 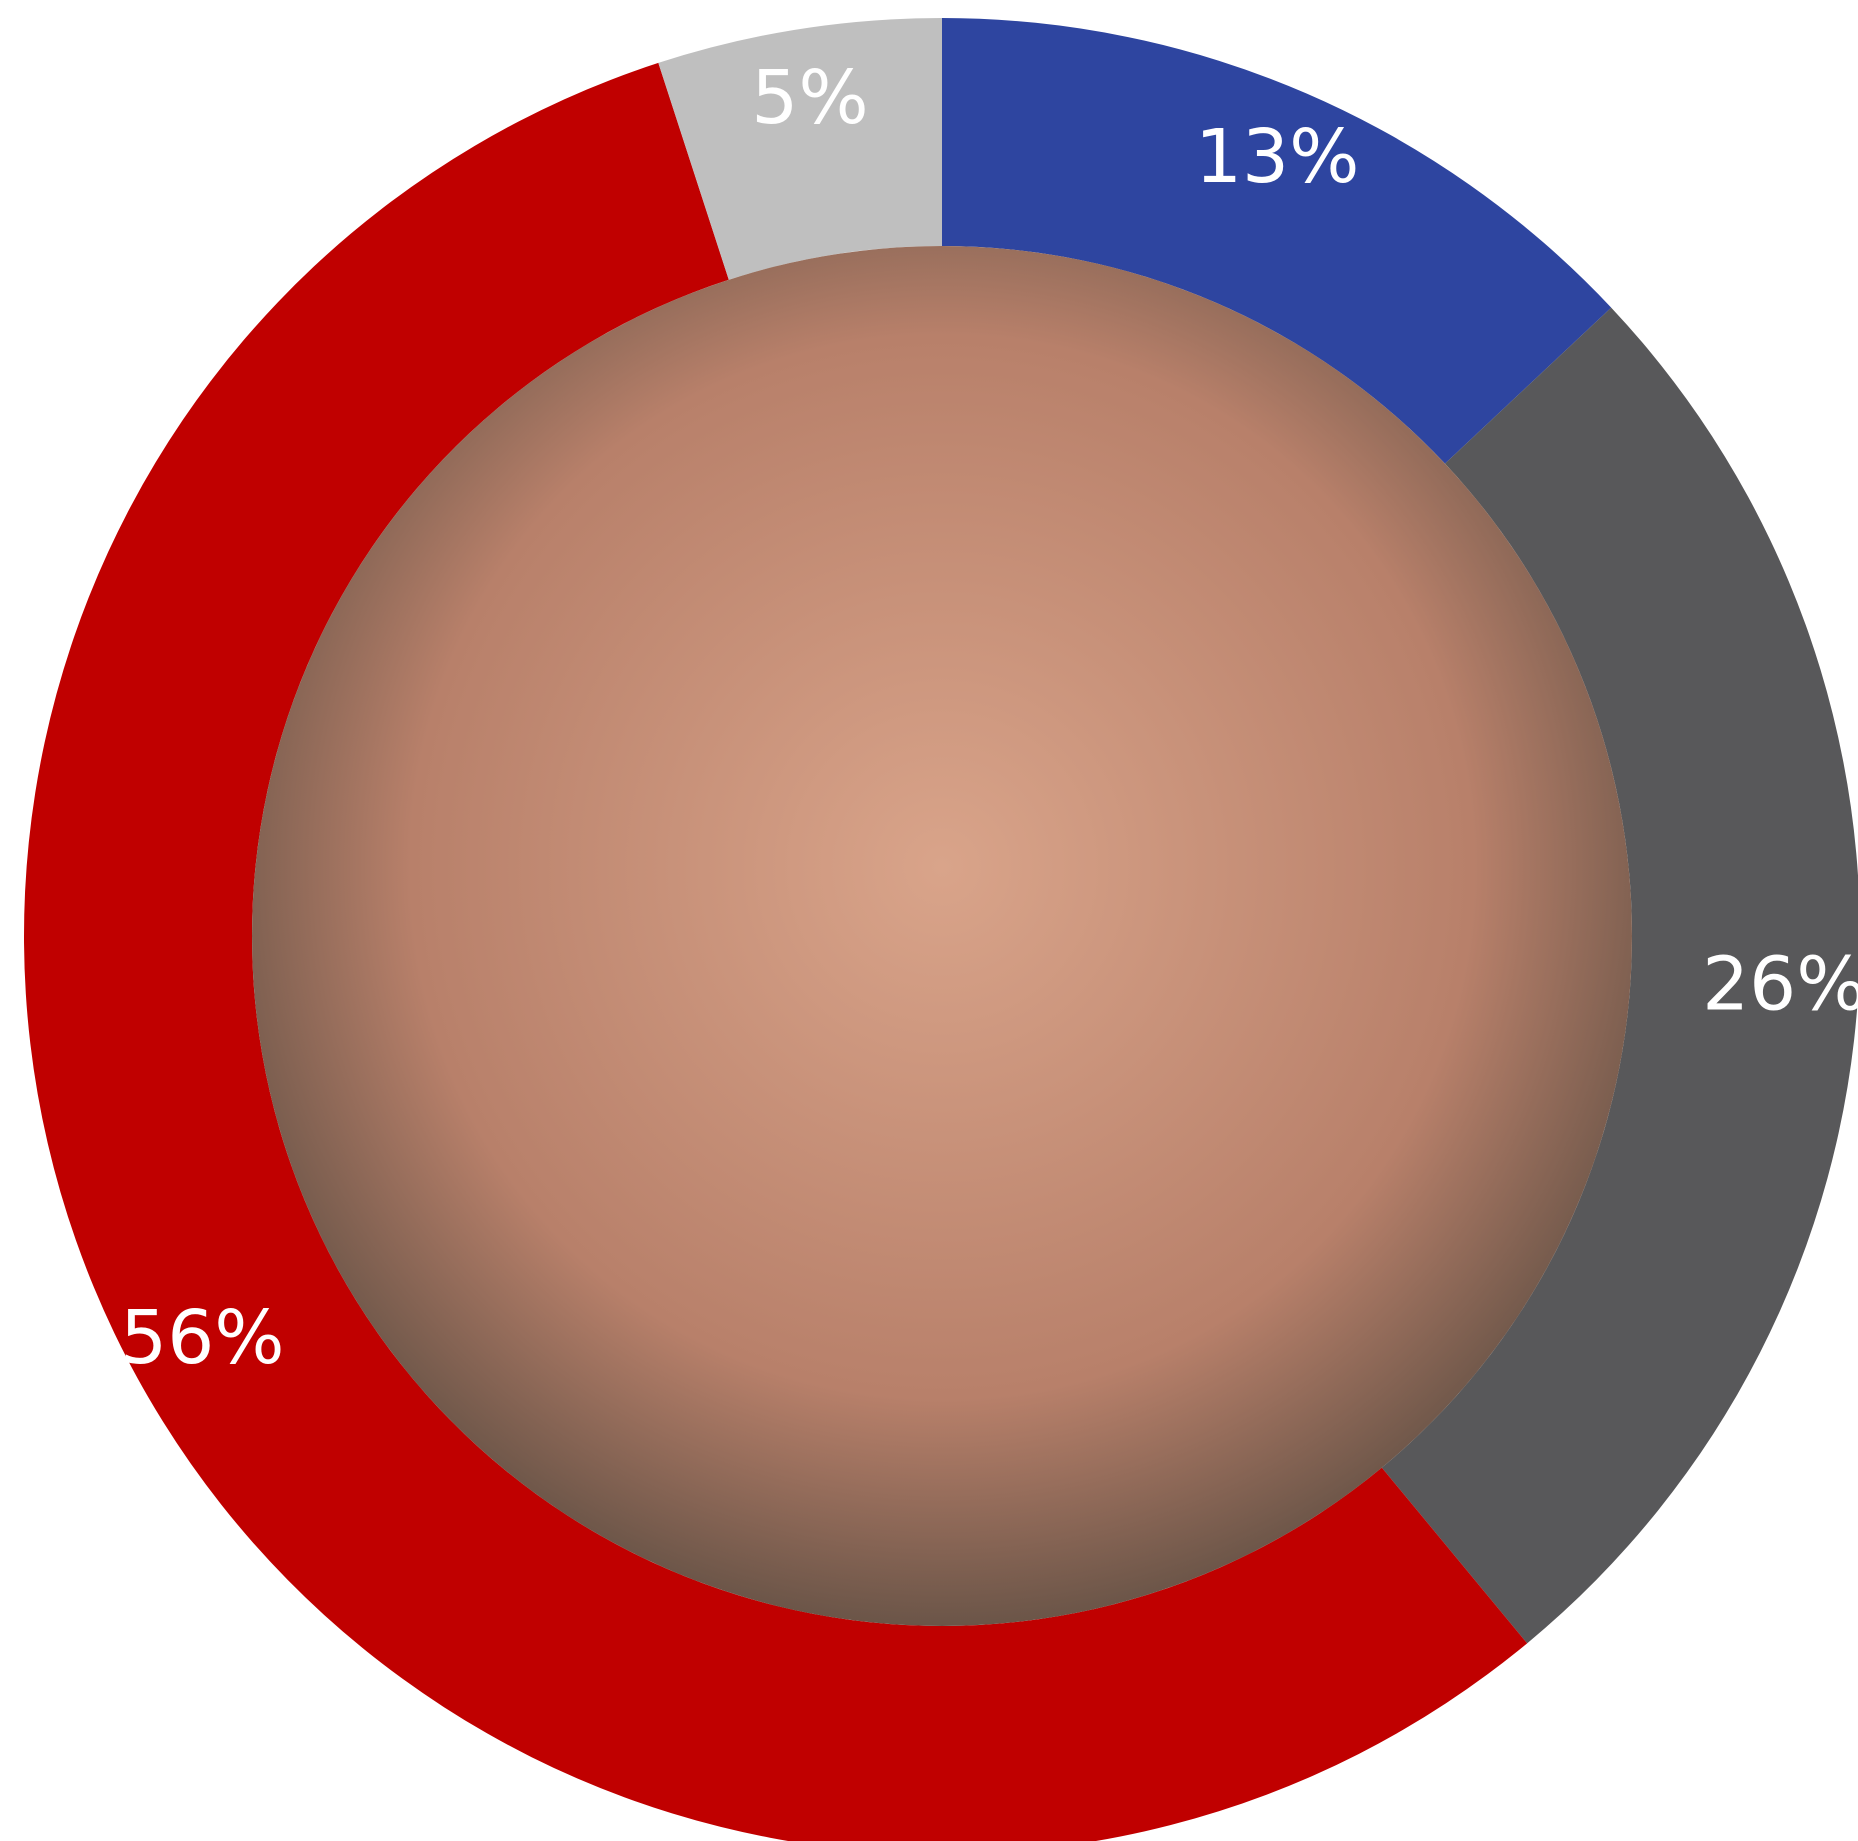 I want to click on data-label: 13%, so click(x=1277, y=157).